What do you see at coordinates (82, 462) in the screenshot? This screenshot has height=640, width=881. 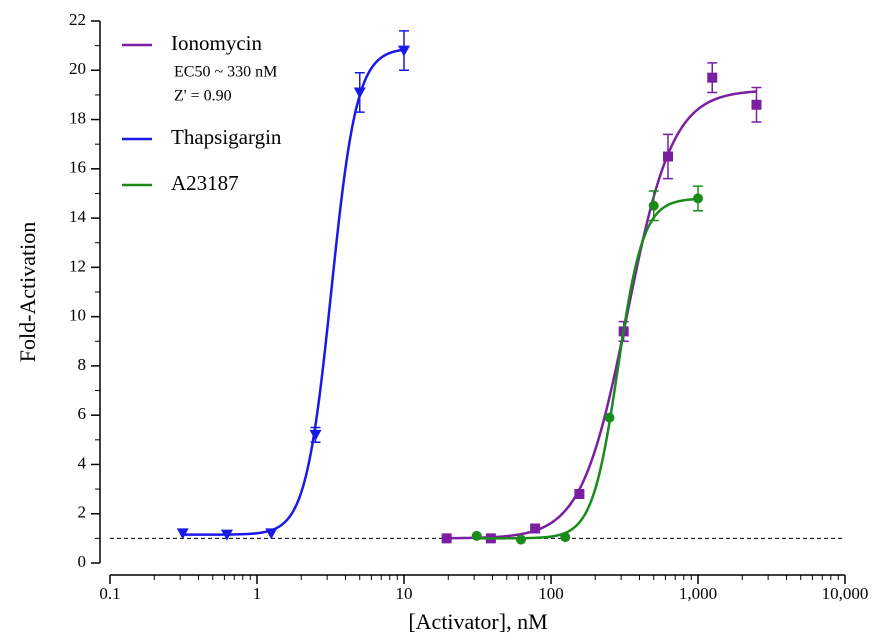 I see `y-tick-label: 4` at bounding box center [82, 462].